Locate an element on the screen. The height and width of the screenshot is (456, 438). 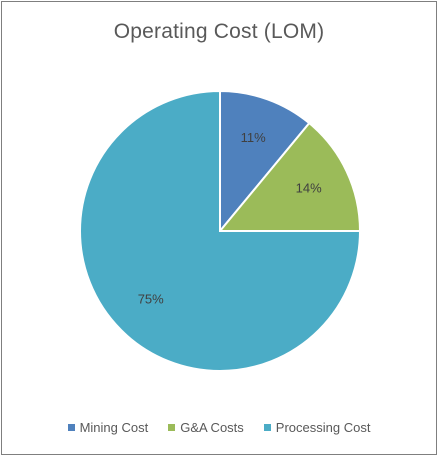
legend-label: Processing Cost is located at coordinates (323, 427).